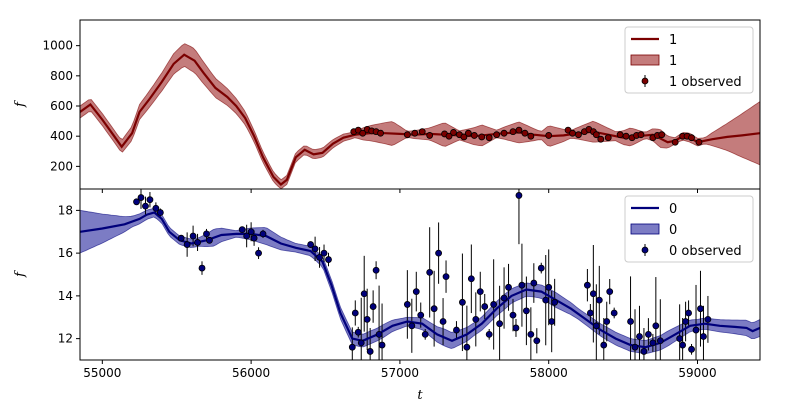  What do you see at coordinates (645, 81) in the screenshot?
I see `legend-point-swatch` at bounding box center [645, 81].